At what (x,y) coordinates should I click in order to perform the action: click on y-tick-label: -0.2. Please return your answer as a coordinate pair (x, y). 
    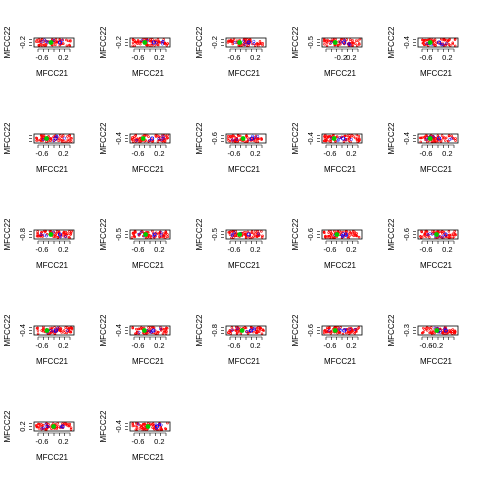
    Looking at the image, I should click on (214, 42).